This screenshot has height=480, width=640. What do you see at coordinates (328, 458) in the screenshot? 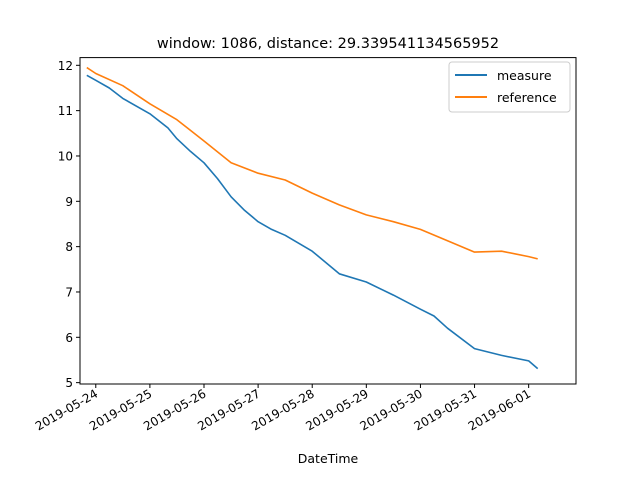
I see `x-axis-label: DateTime` at bounding box center [328, 458].